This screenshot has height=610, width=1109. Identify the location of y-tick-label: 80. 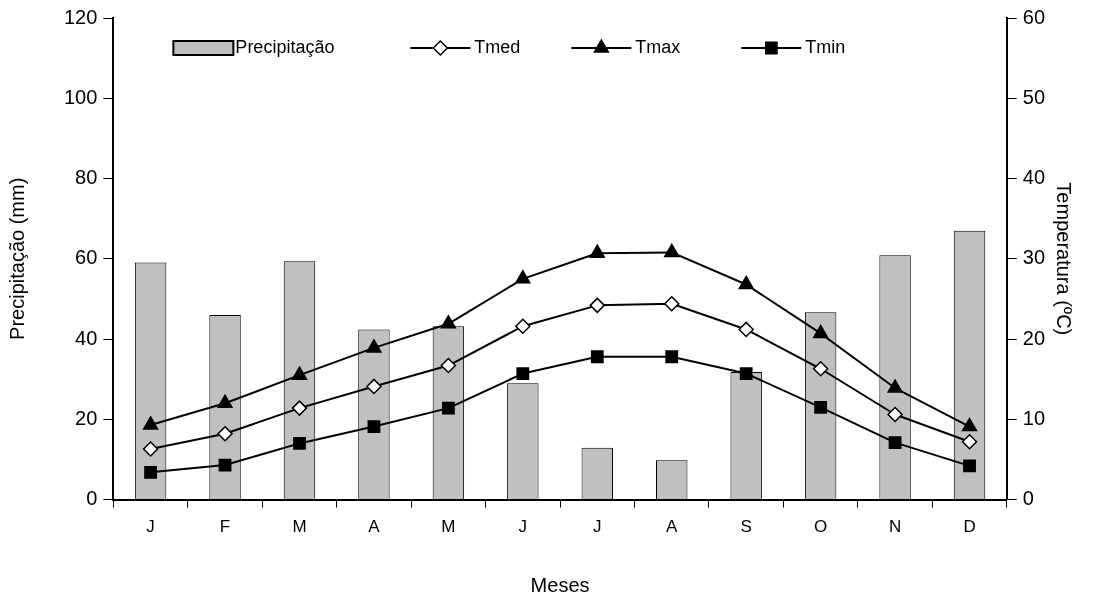
(86, 177).